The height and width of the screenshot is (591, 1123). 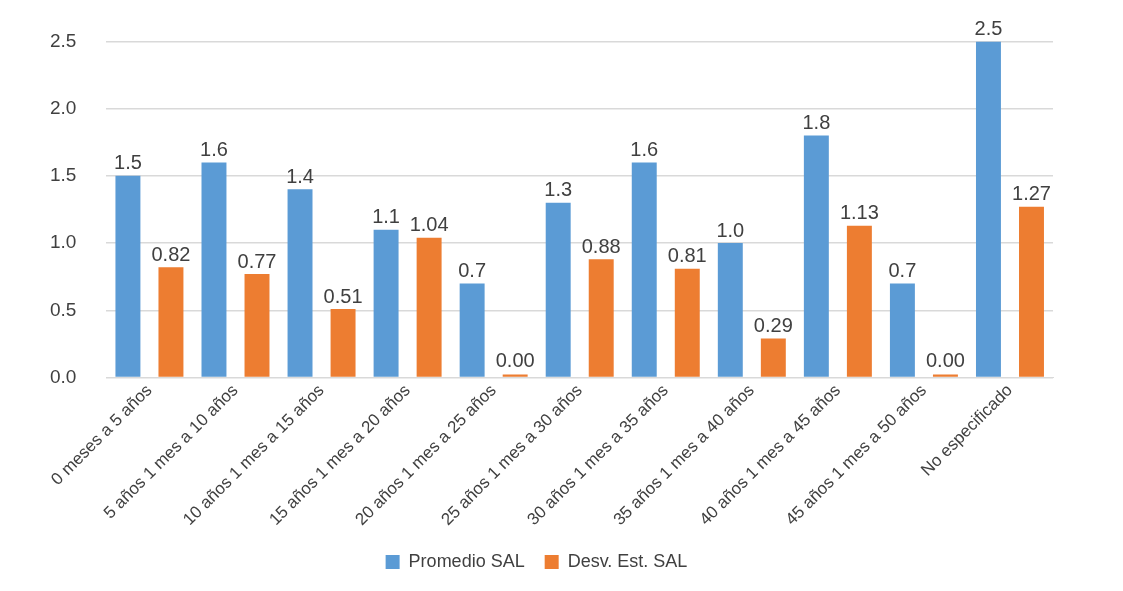 What do you see at coordinates (171, 253) in the screenshot?
I see `data-label: 0.82` at bounding box center [171, 253].